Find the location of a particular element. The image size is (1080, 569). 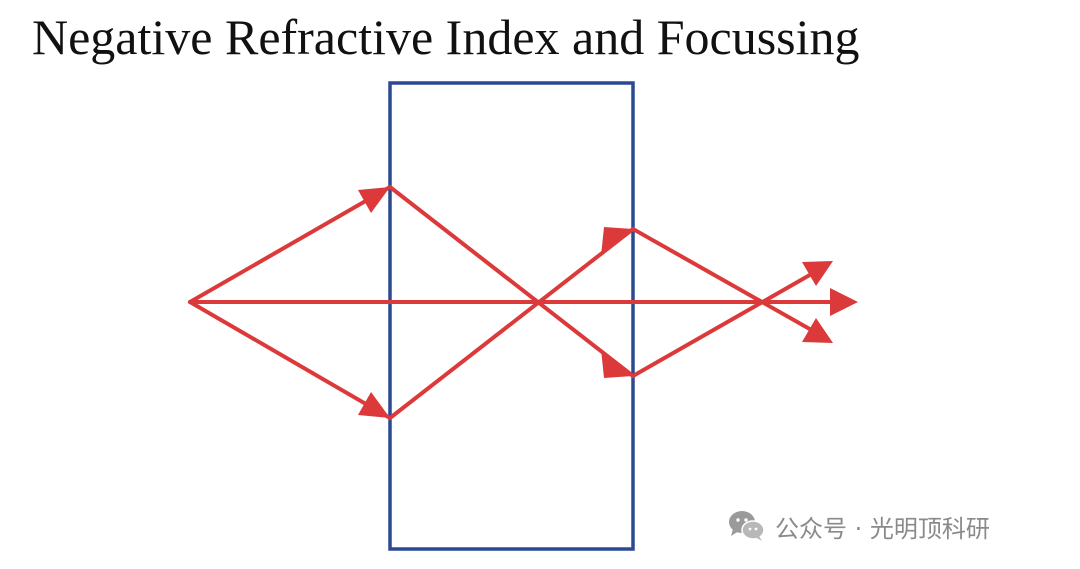

arrowhead-axis is located at coordinates (844, 302).